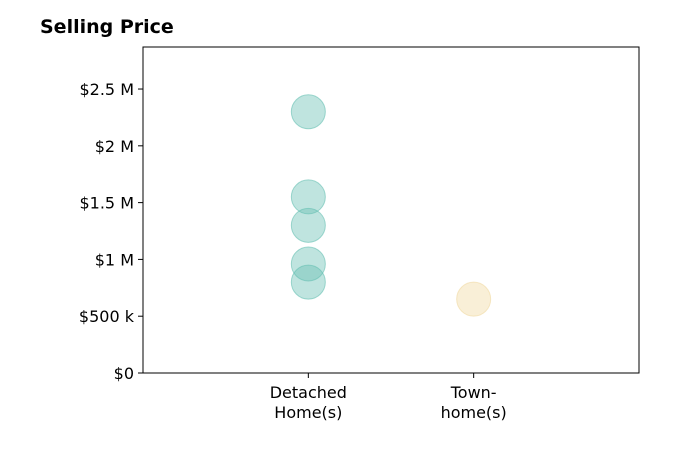  What do you see at coordinates (308, 392) in the screenshot?
I see `x-tick-label-line: Detached` at bounding box center [308, 392].